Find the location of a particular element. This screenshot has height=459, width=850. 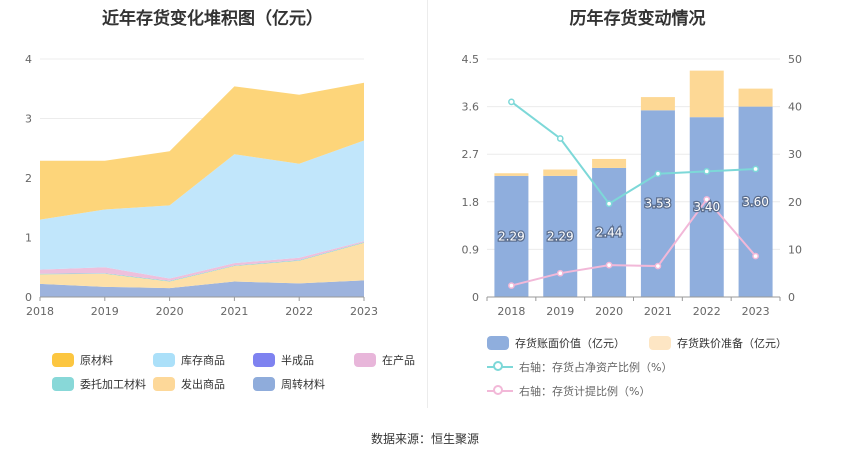

y-right-tick-label: 10 is located at coordinates (795, 249).